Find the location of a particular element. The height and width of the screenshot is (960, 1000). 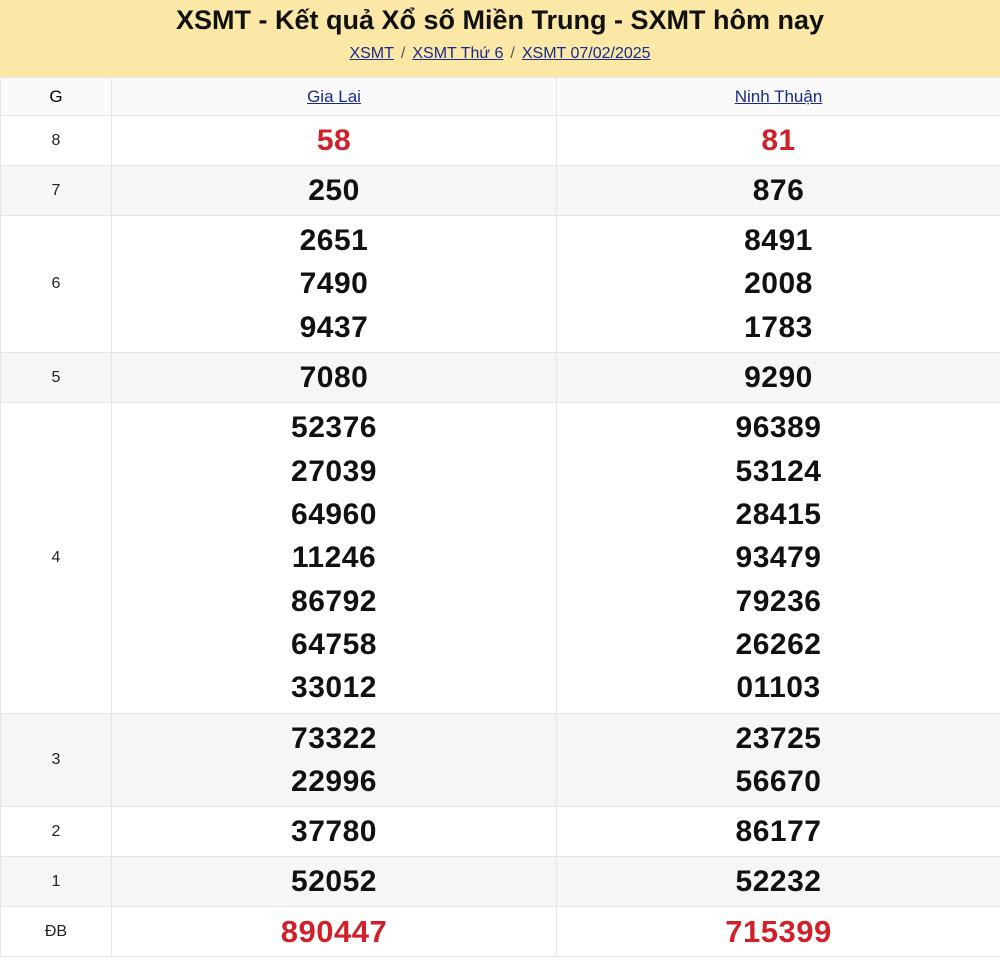

result-number: 52052 is located at coordinates (334, 881).